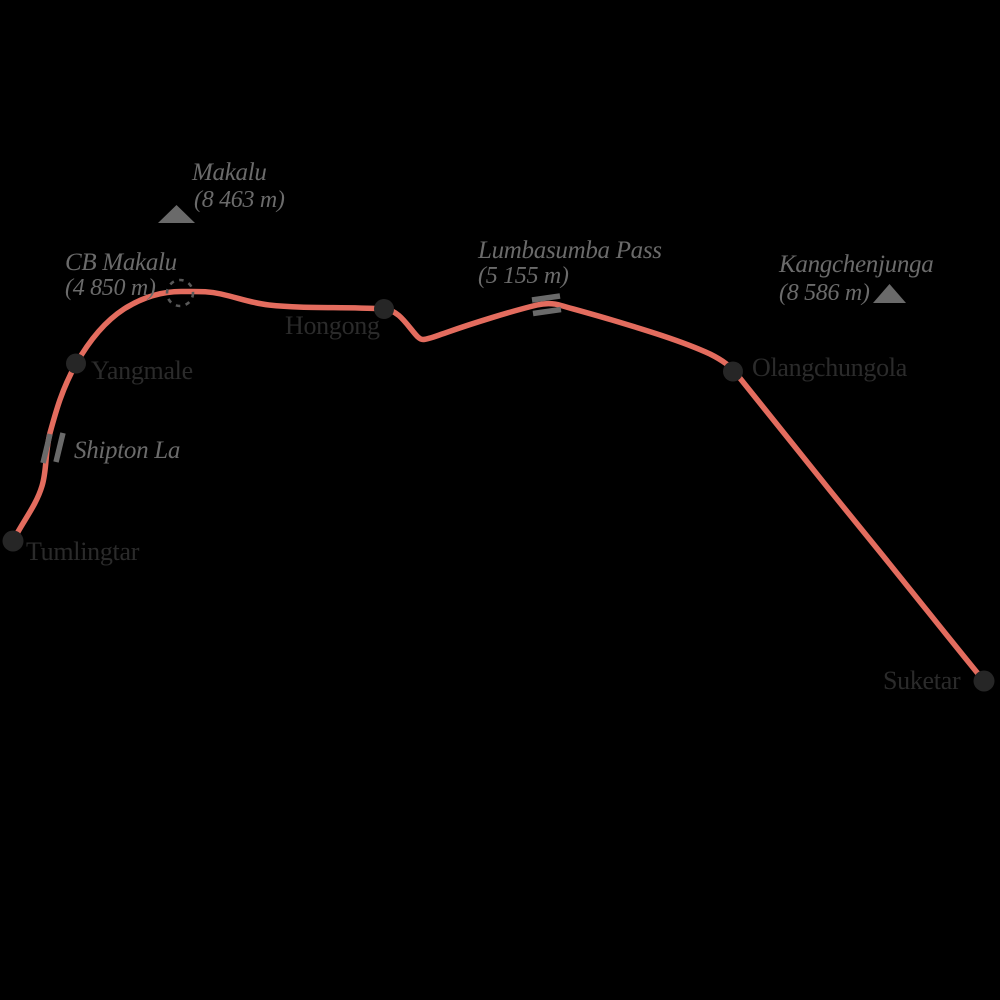 The width and height of the screenshot is (1000, 1000). What do you see at coordinates (110, 288) in the screenshot?
I see `base-camp-elevation-cb-makalu: (4 850 m)` at bounding box center [110, 288].